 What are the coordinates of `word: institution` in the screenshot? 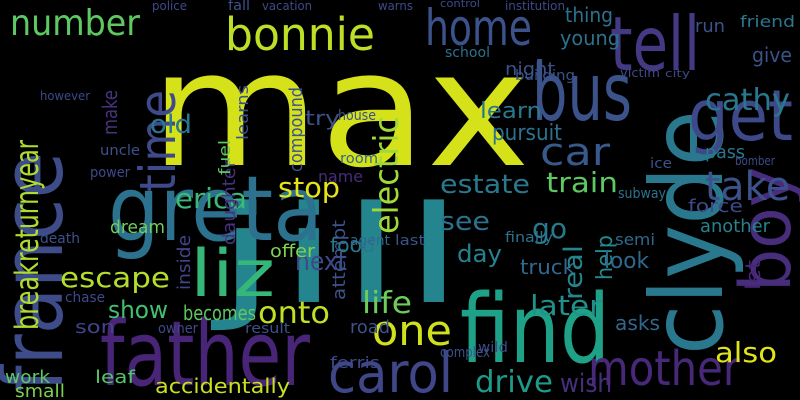 It's located at (535, 6).